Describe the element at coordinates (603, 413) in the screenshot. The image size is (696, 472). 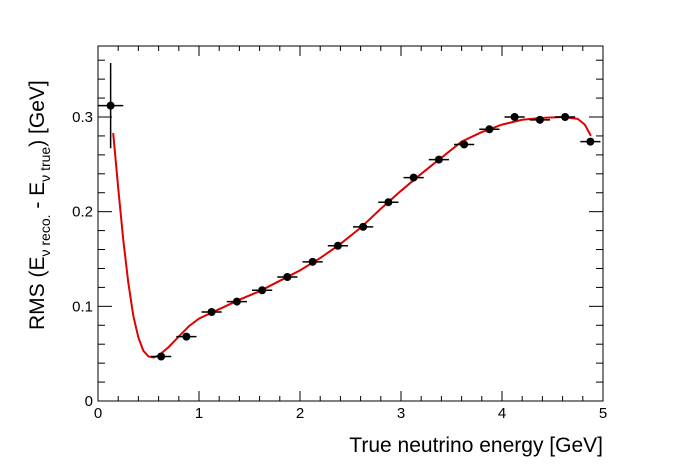
I see `x-tick-label: 5` at that location.